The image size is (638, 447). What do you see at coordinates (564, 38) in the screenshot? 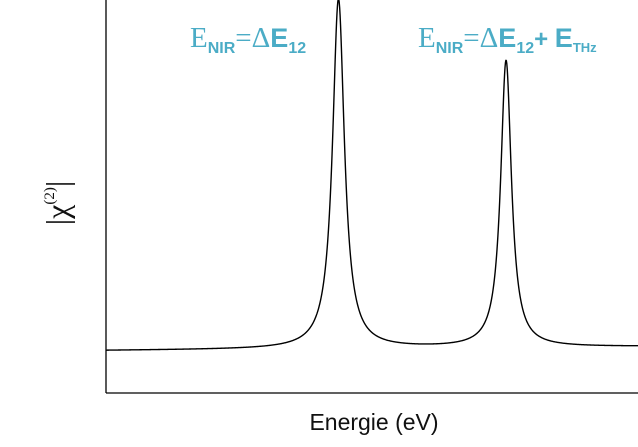
I see `annotation-2-plus-e: E` at bounding box center [564, 38].